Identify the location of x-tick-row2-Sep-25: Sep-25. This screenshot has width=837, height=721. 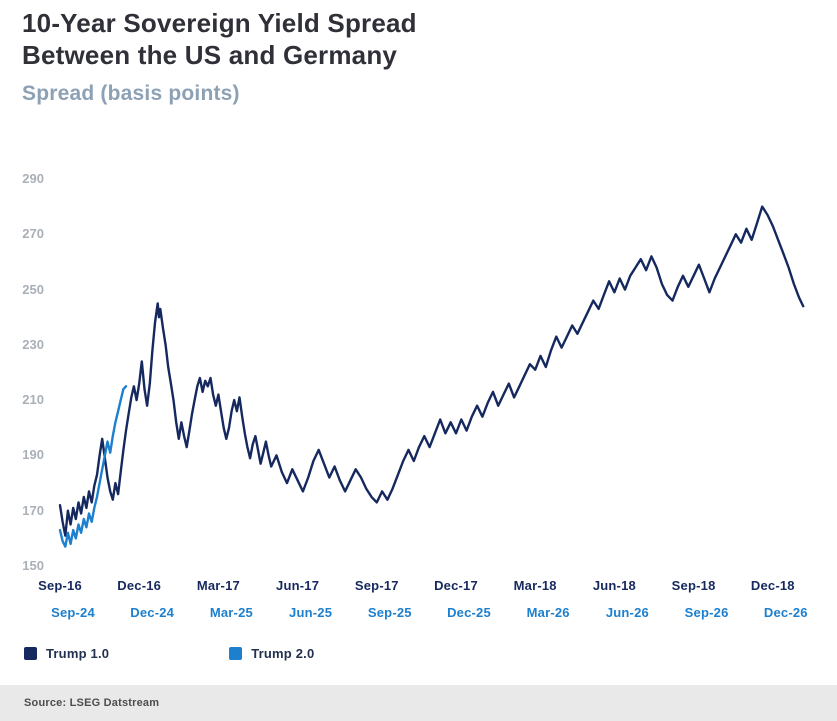
(389, 612).